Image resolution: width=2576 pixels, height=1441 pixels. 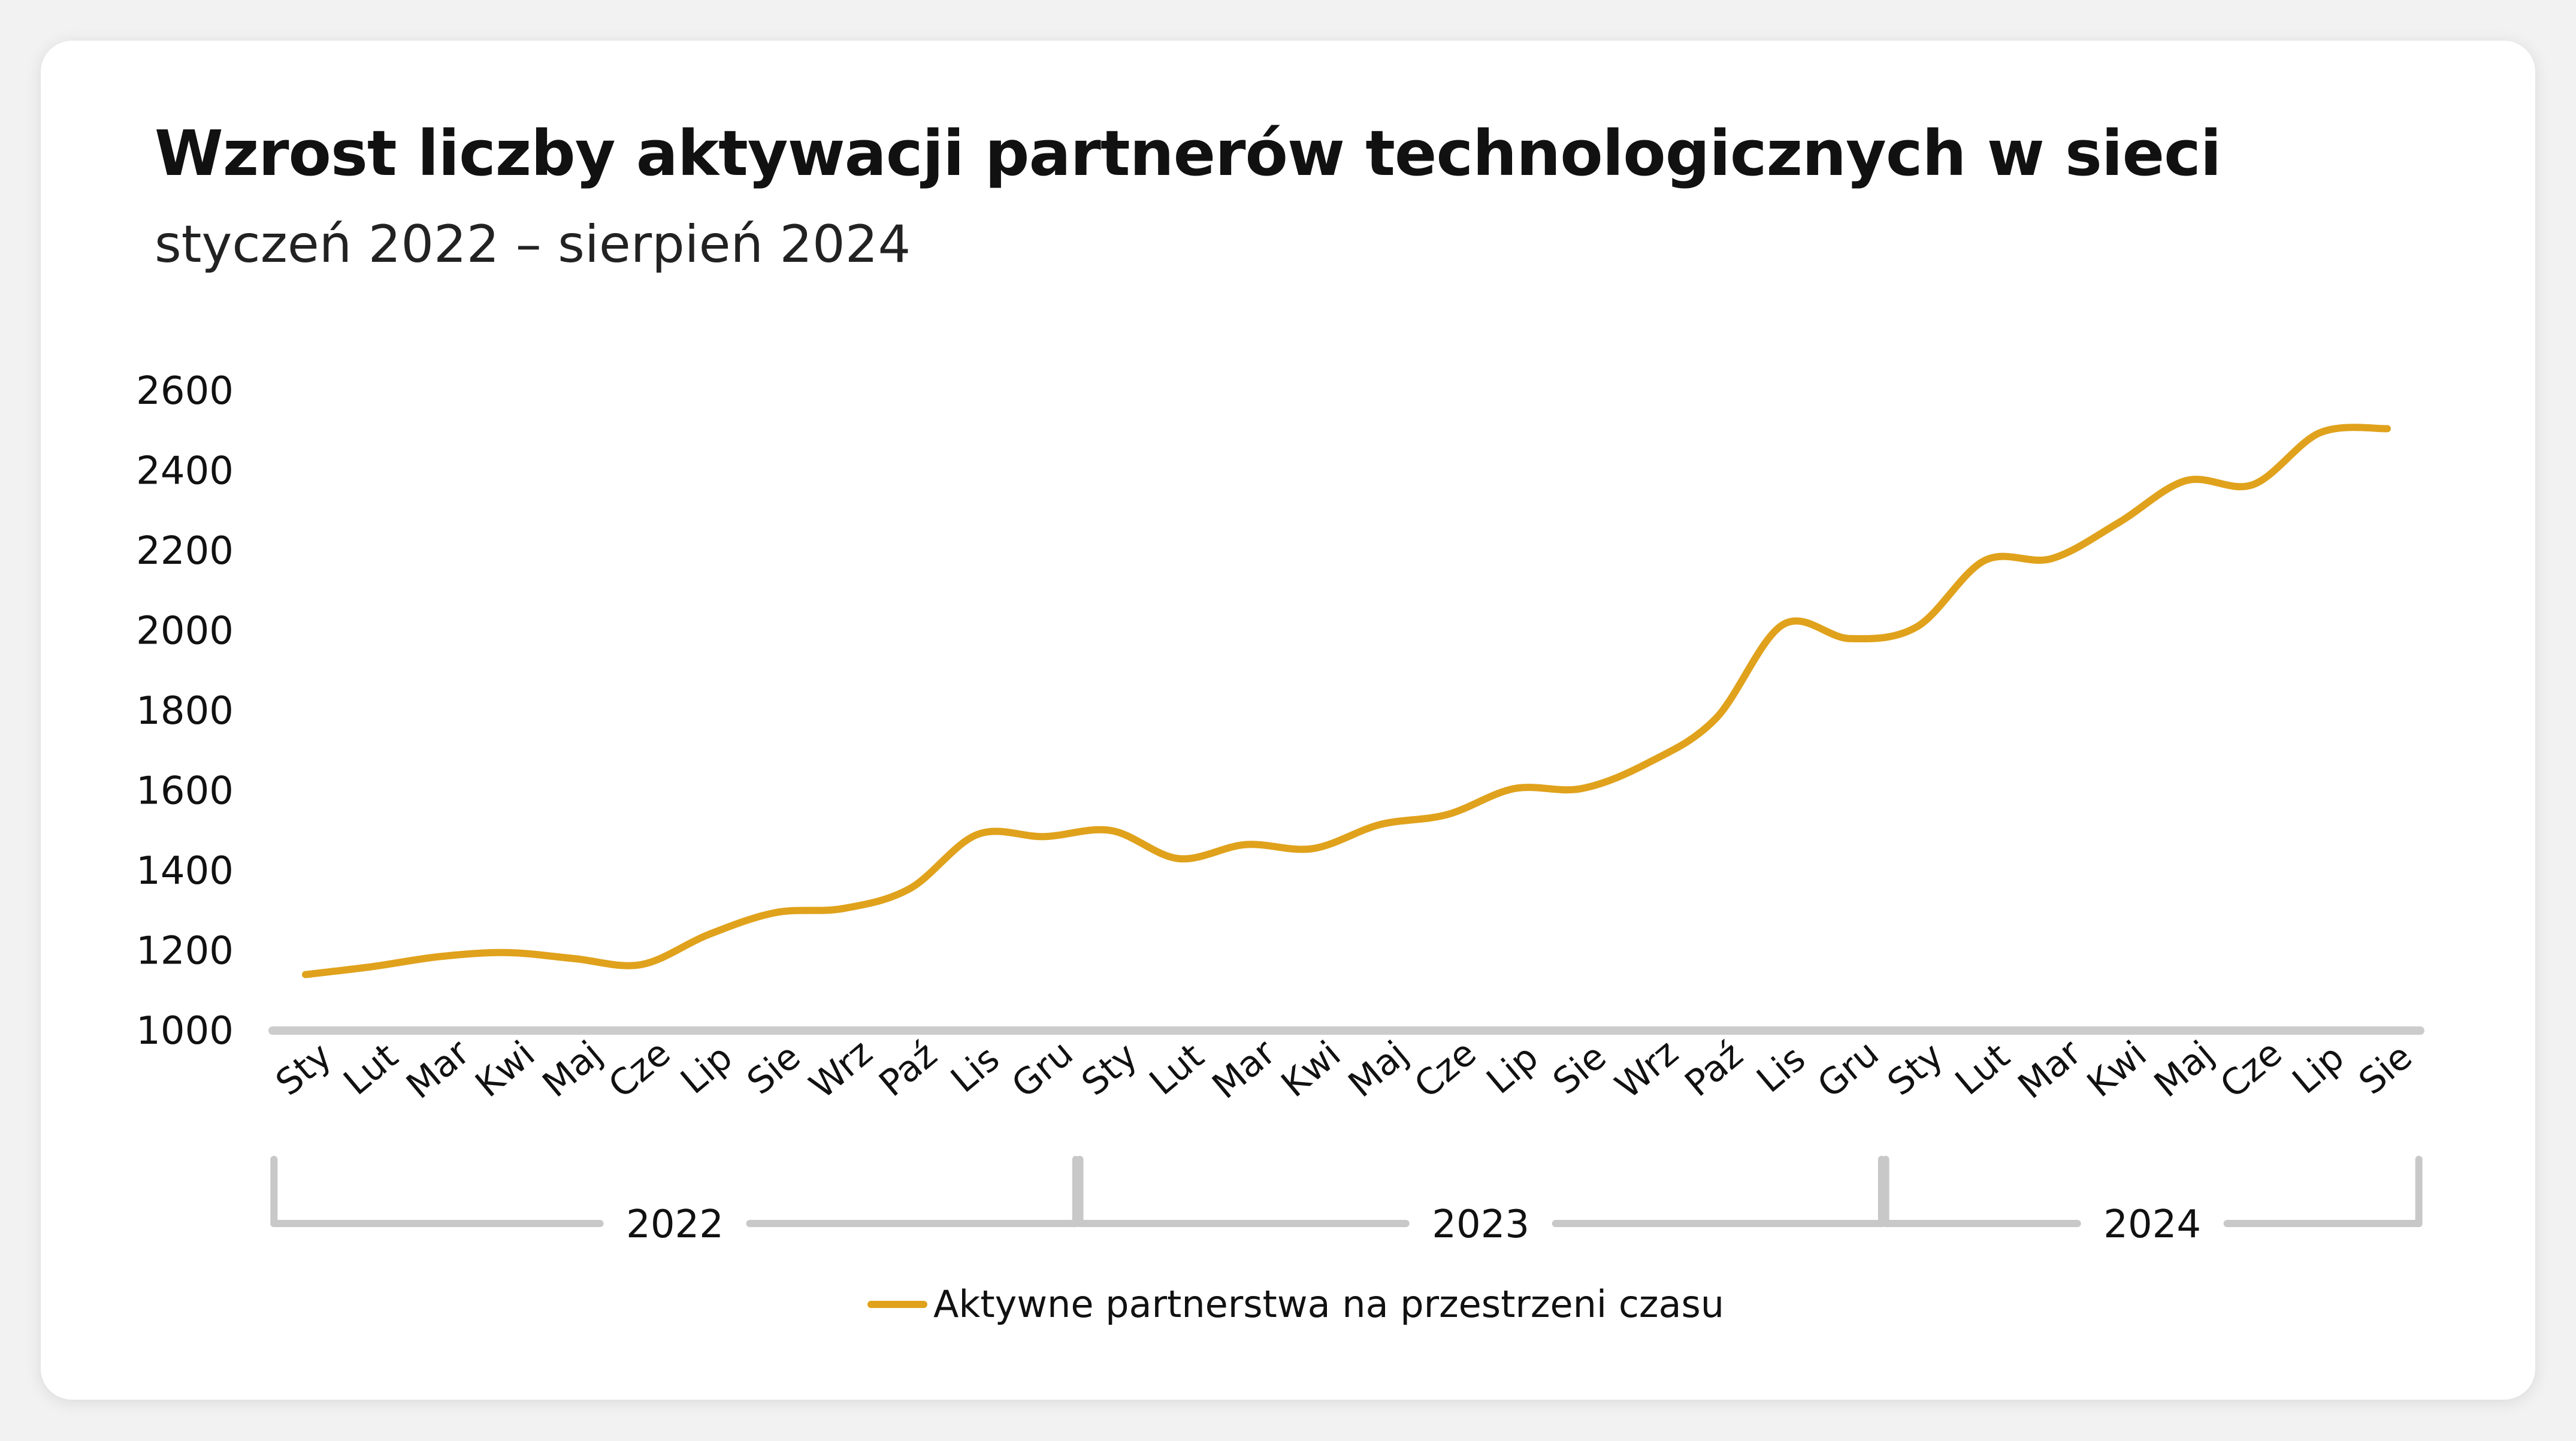 I want to click on y-tick-label: 2600, so click(x=185, y=391).